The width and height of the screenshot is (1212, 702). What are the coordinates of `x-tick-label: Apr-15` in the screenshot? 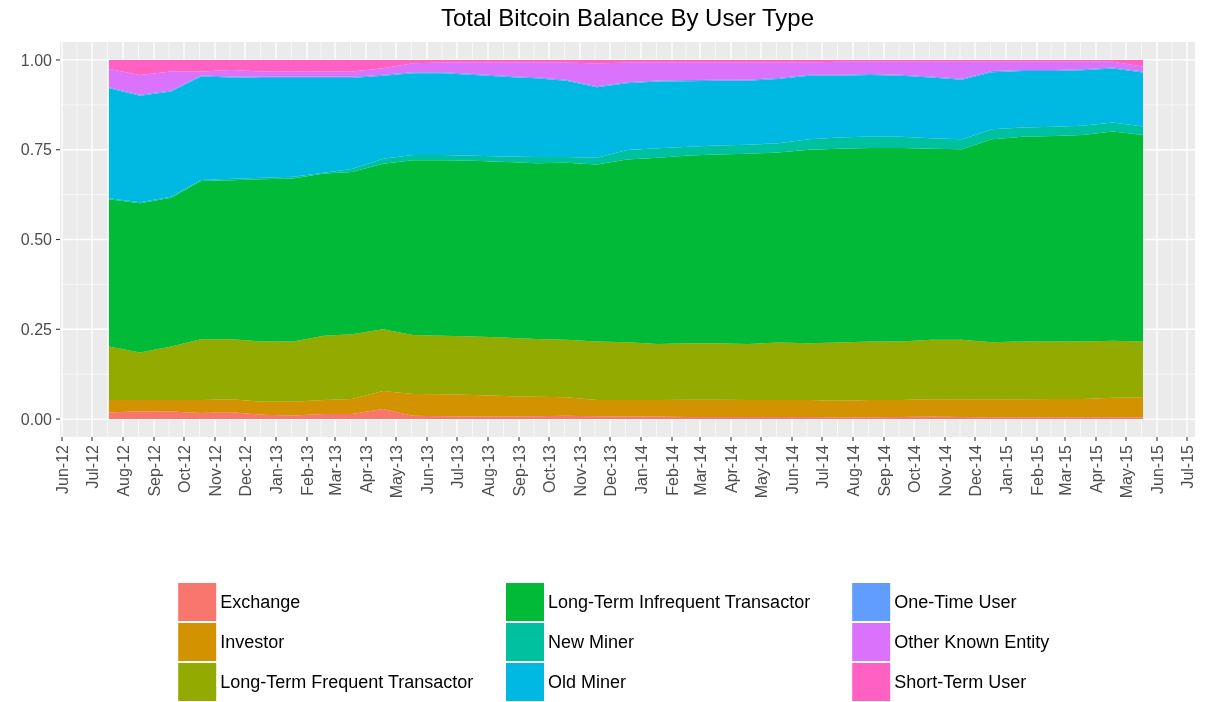 It's located at (1096, 469).